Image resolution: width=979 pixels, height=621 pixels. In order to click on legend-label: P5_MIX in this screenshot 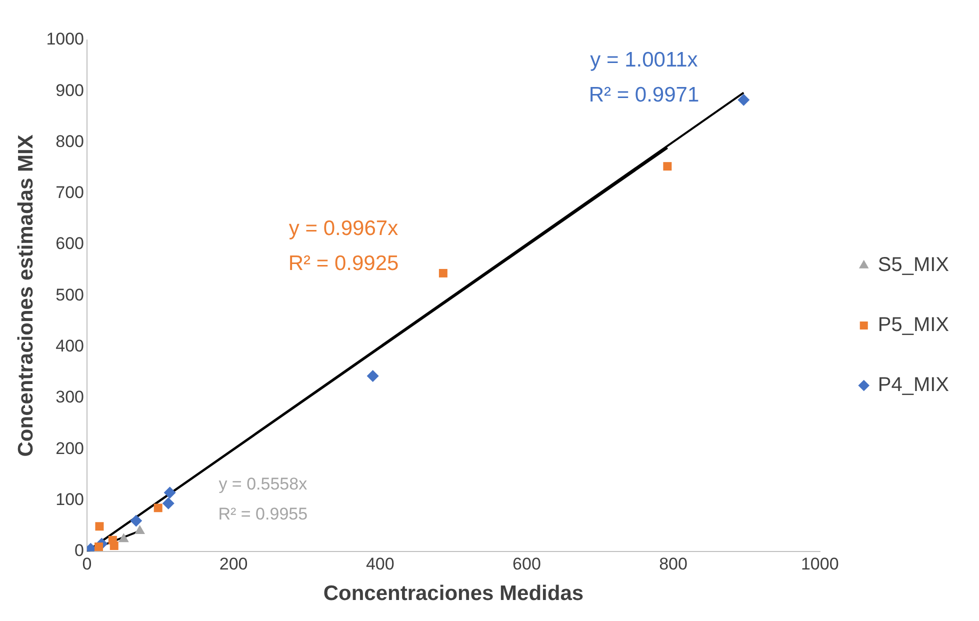, I will do `click(914, 325)`.